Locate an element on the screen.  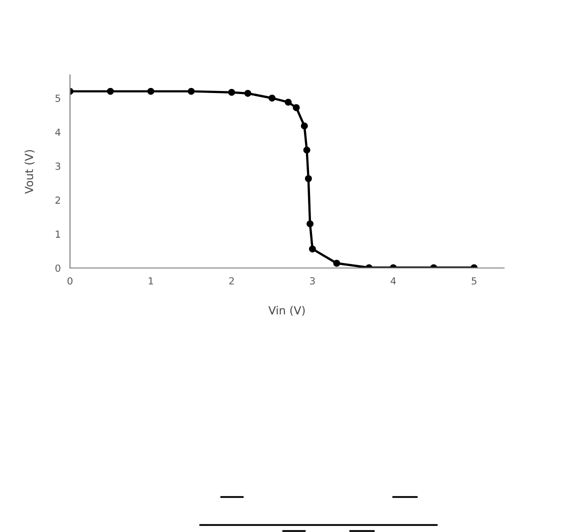
y-tick-label: 3 is located at coordinates (58, 166).